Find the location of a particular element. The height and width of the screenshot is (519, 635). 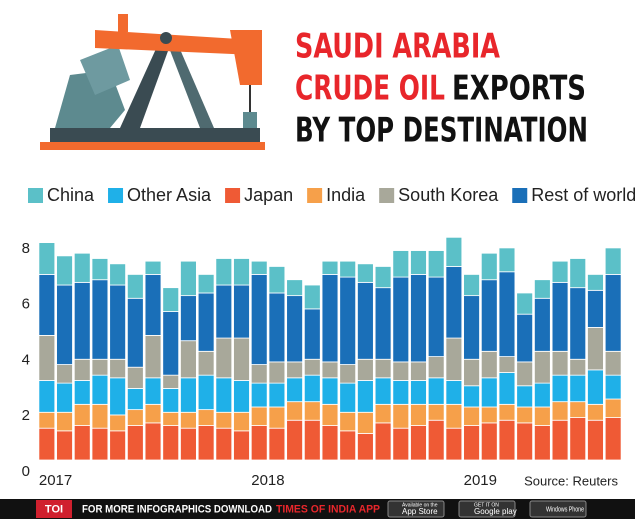

y-tick-label: 4 is located at coordinates (26, 359).